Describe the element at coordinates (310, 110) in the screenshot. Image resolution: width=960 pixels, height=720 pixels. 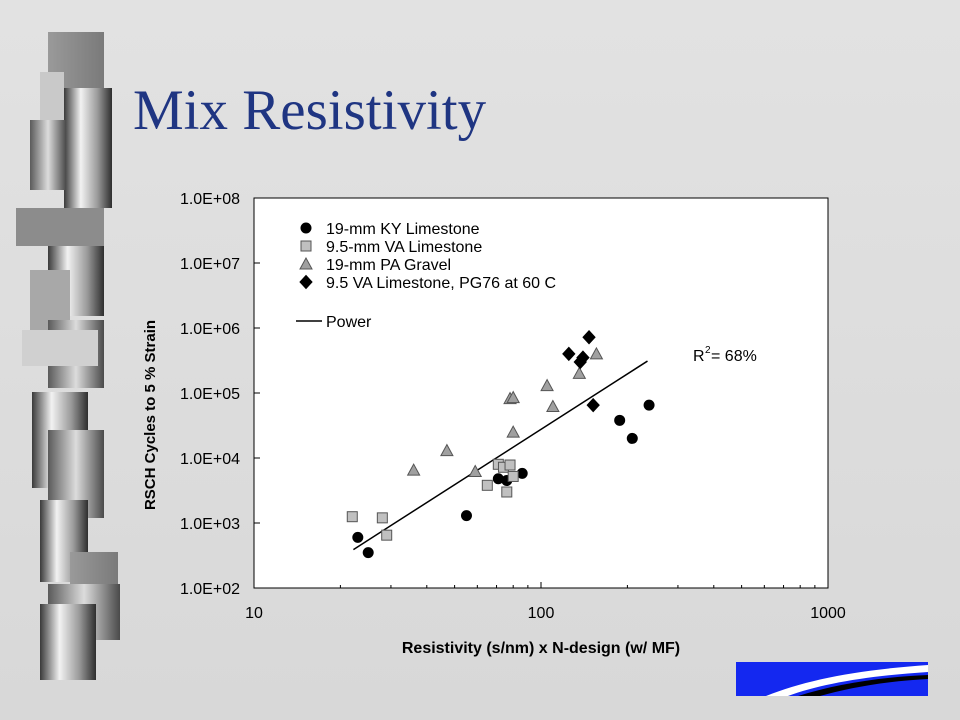
I see `slide-title: Mix Resistivity` at that location.